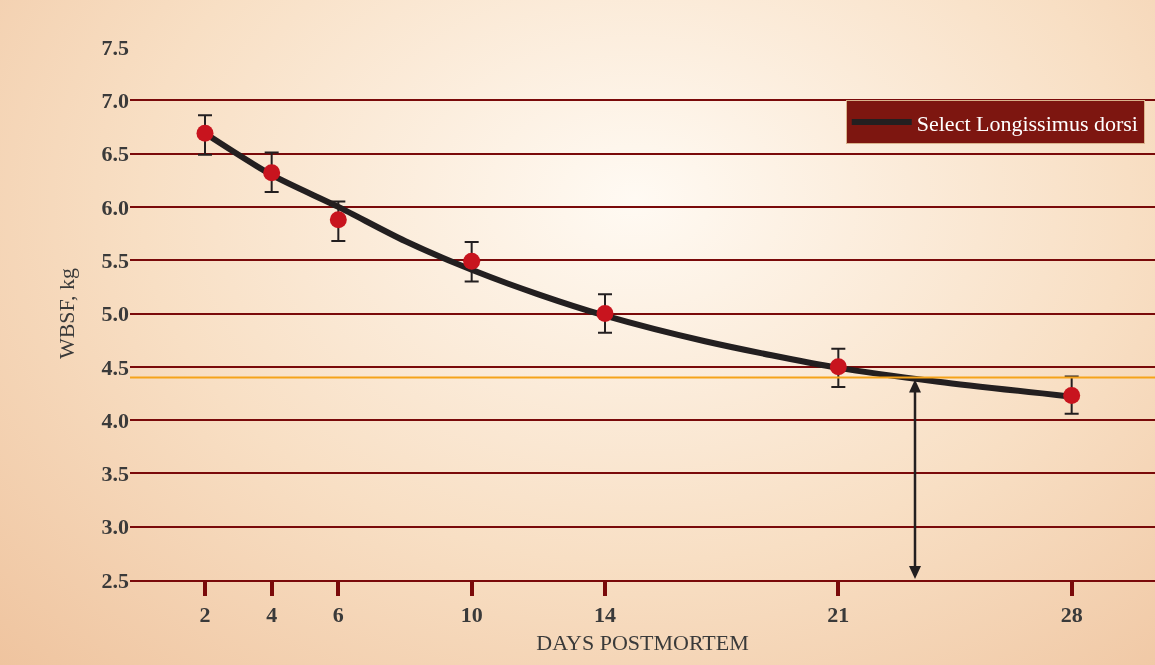 This screenshot has height=665, width=1155. I want to click on x-tick-label: 21, so click(838, 615).